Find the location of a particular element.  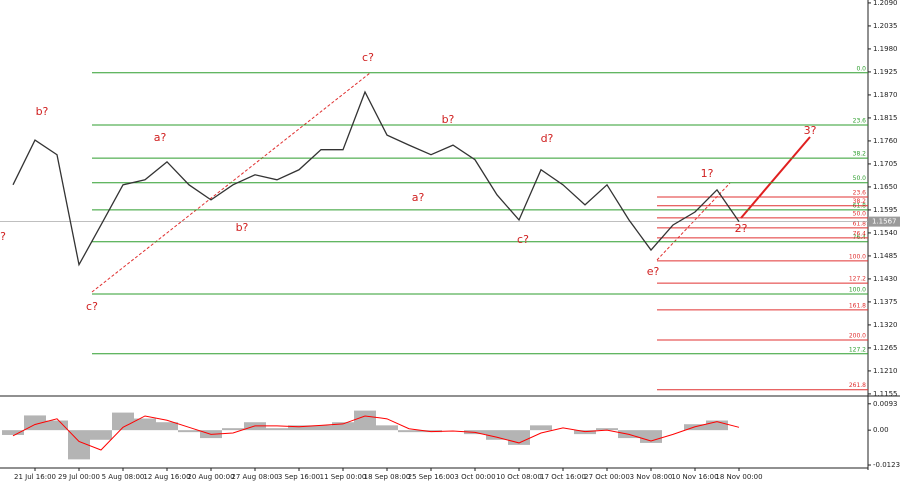

x-tick-label: 12 Aug 16:00 is located at coordinates (166, 477).